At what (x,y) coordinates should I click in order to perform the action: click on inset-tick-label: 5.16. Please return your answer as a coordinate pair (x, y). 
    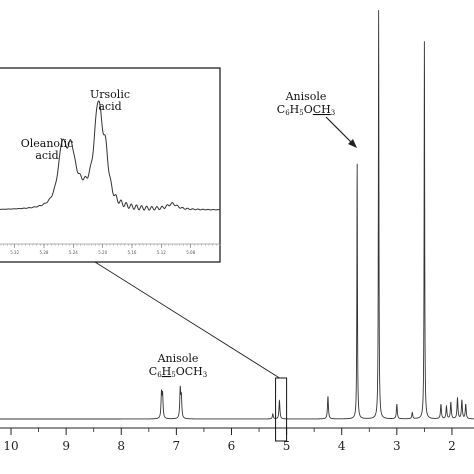
    Looking at the image, I should click on (132, 252).